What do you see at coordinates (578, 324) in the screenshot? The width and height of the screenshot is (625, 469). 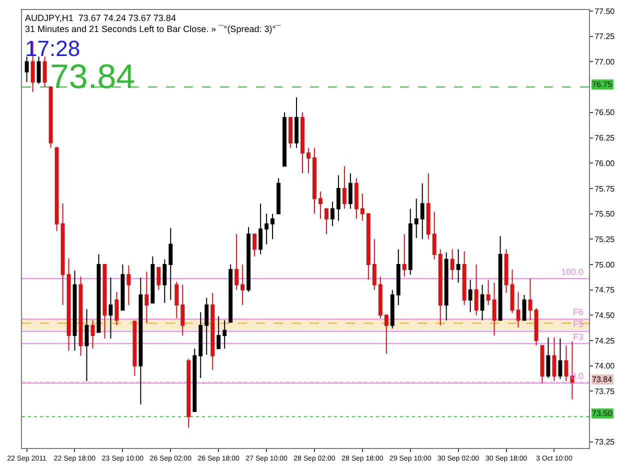 I see `ref-line-label: F5` at bounding box center [578, 324].